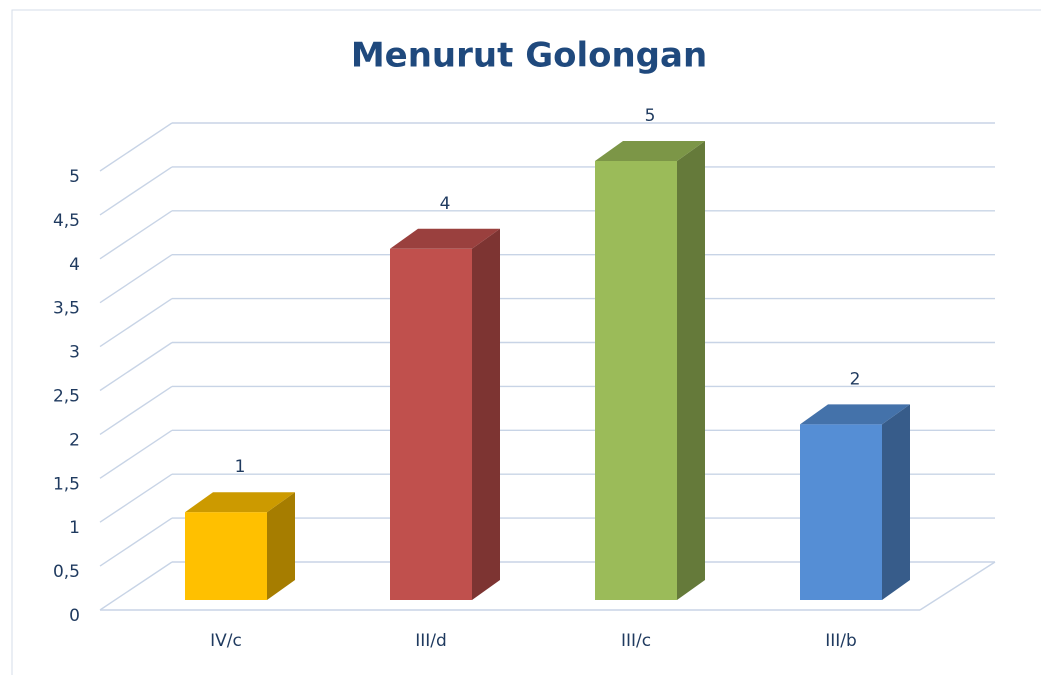 Image resolution: width=1041 pixels, height=675 pixels. I want to click on x-tick-label: III/b, so click(841, 641).